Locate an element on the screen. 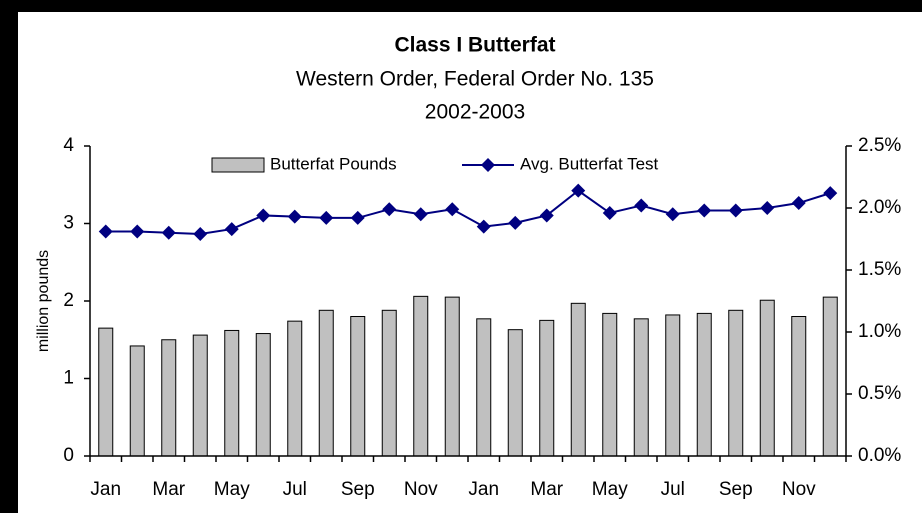  y-tick-label: 2 is located at coordinates (68, 300).